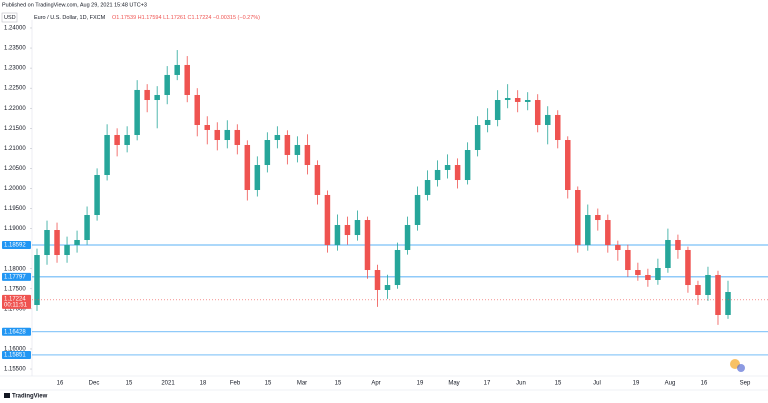  Describe the element at coordinates (670, 384) in the screenshot. I see `x-tick-label: Aug` at that location.